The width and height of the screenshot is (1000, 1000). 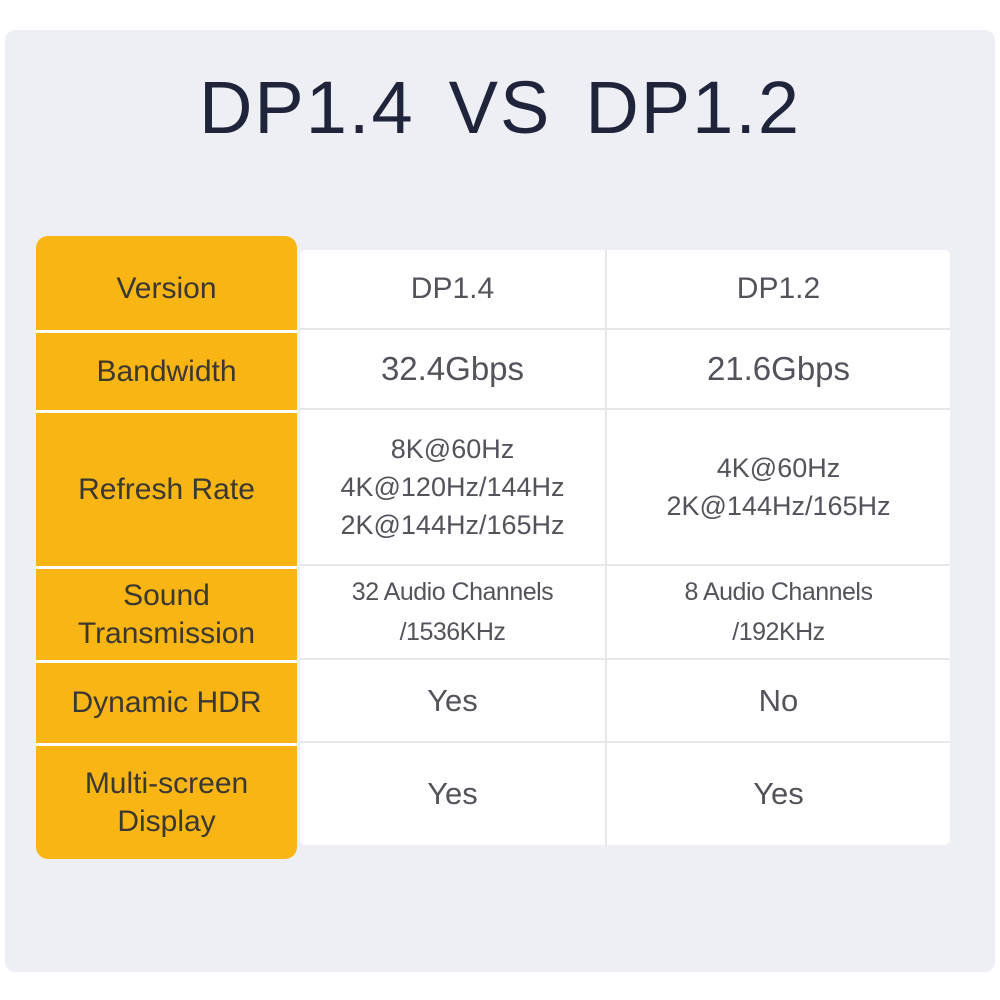 What do you see at coordinates (453, 290) in the screenshot?
I see `cell-version-dp14: DP1.4` at bounding box center [453, 290].